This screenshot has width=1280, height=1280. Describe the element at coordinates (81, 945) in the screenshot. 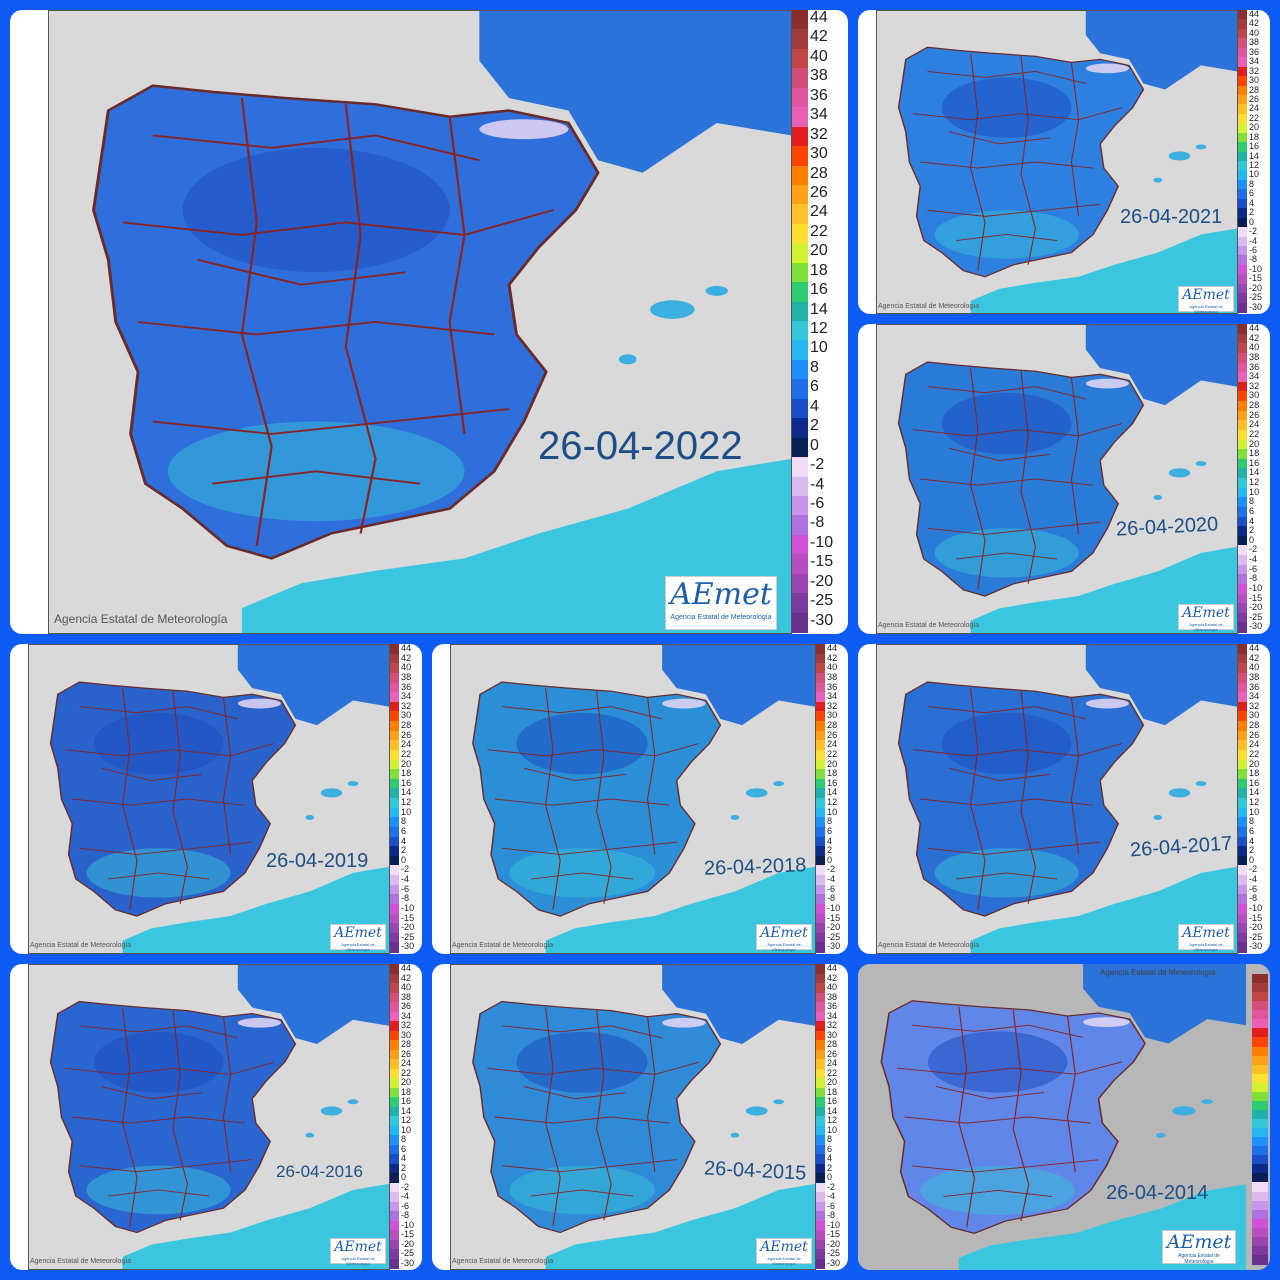

I see `copyright-text: Agencia Estatal de Meteorología` at that location.